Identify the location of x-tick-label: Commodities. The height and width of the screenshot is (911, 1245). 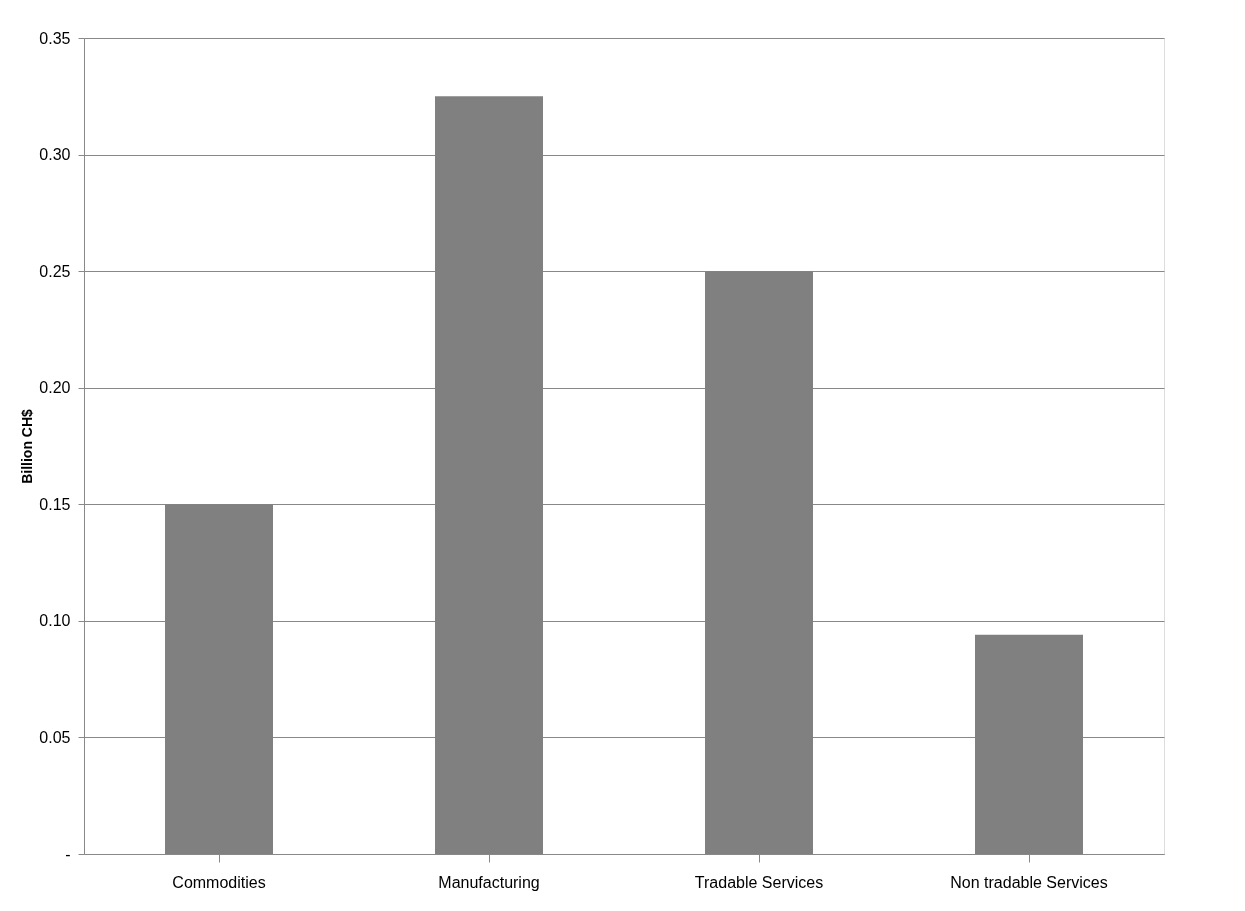
(219, 882).